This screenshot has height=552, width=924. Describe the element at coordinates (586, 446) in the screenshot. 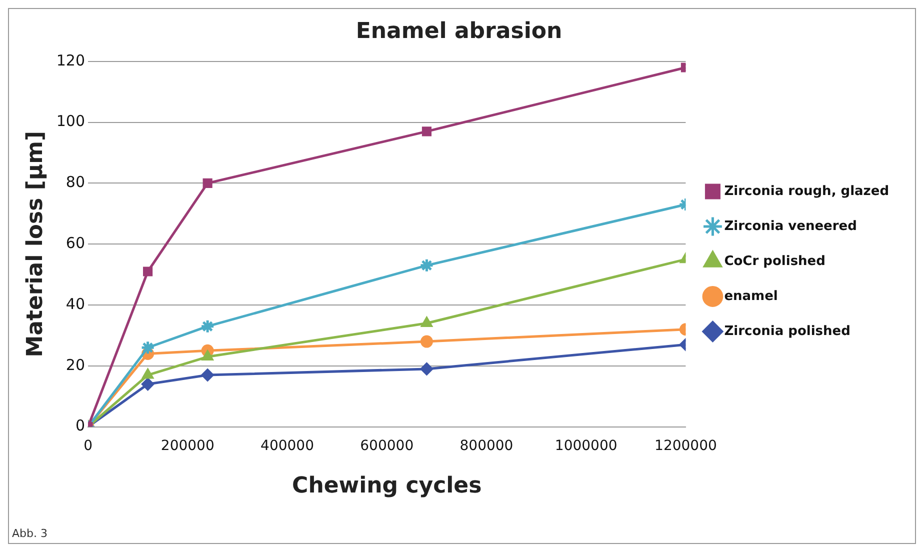

I see `x-tick-label: 1000000` at that location.